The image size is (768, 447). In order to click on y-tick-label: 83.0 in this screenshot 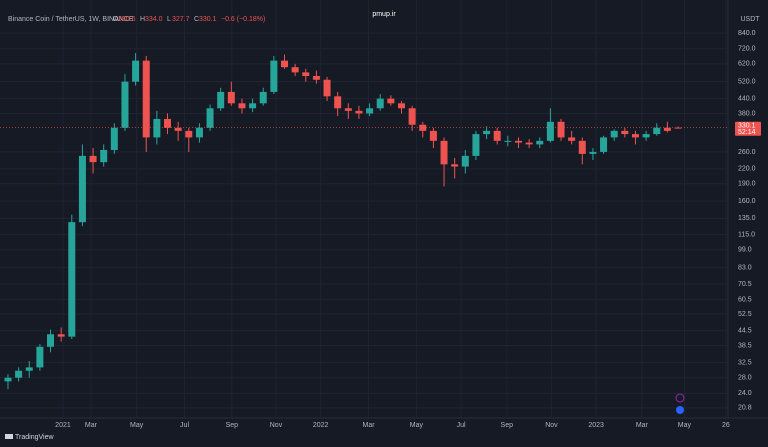, I will do `click(745, 267)`.